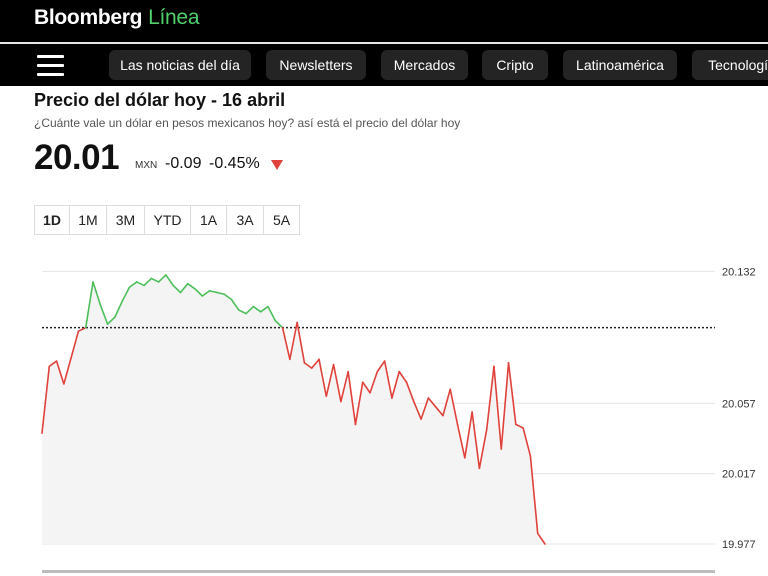  Describe the element at coordinates (424, 65) in the screenshot. I see `nav-item-mercados: Mercados` at that location.